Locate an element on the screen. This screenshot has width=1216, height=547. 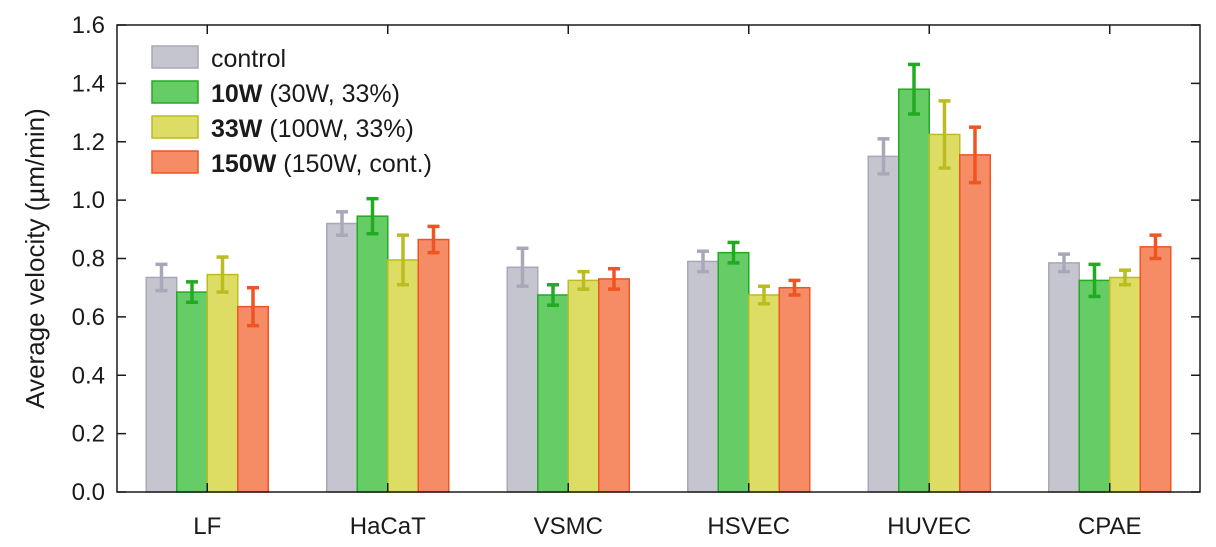
y-tick-label: 1.2 is located at coordinates (88, 142).